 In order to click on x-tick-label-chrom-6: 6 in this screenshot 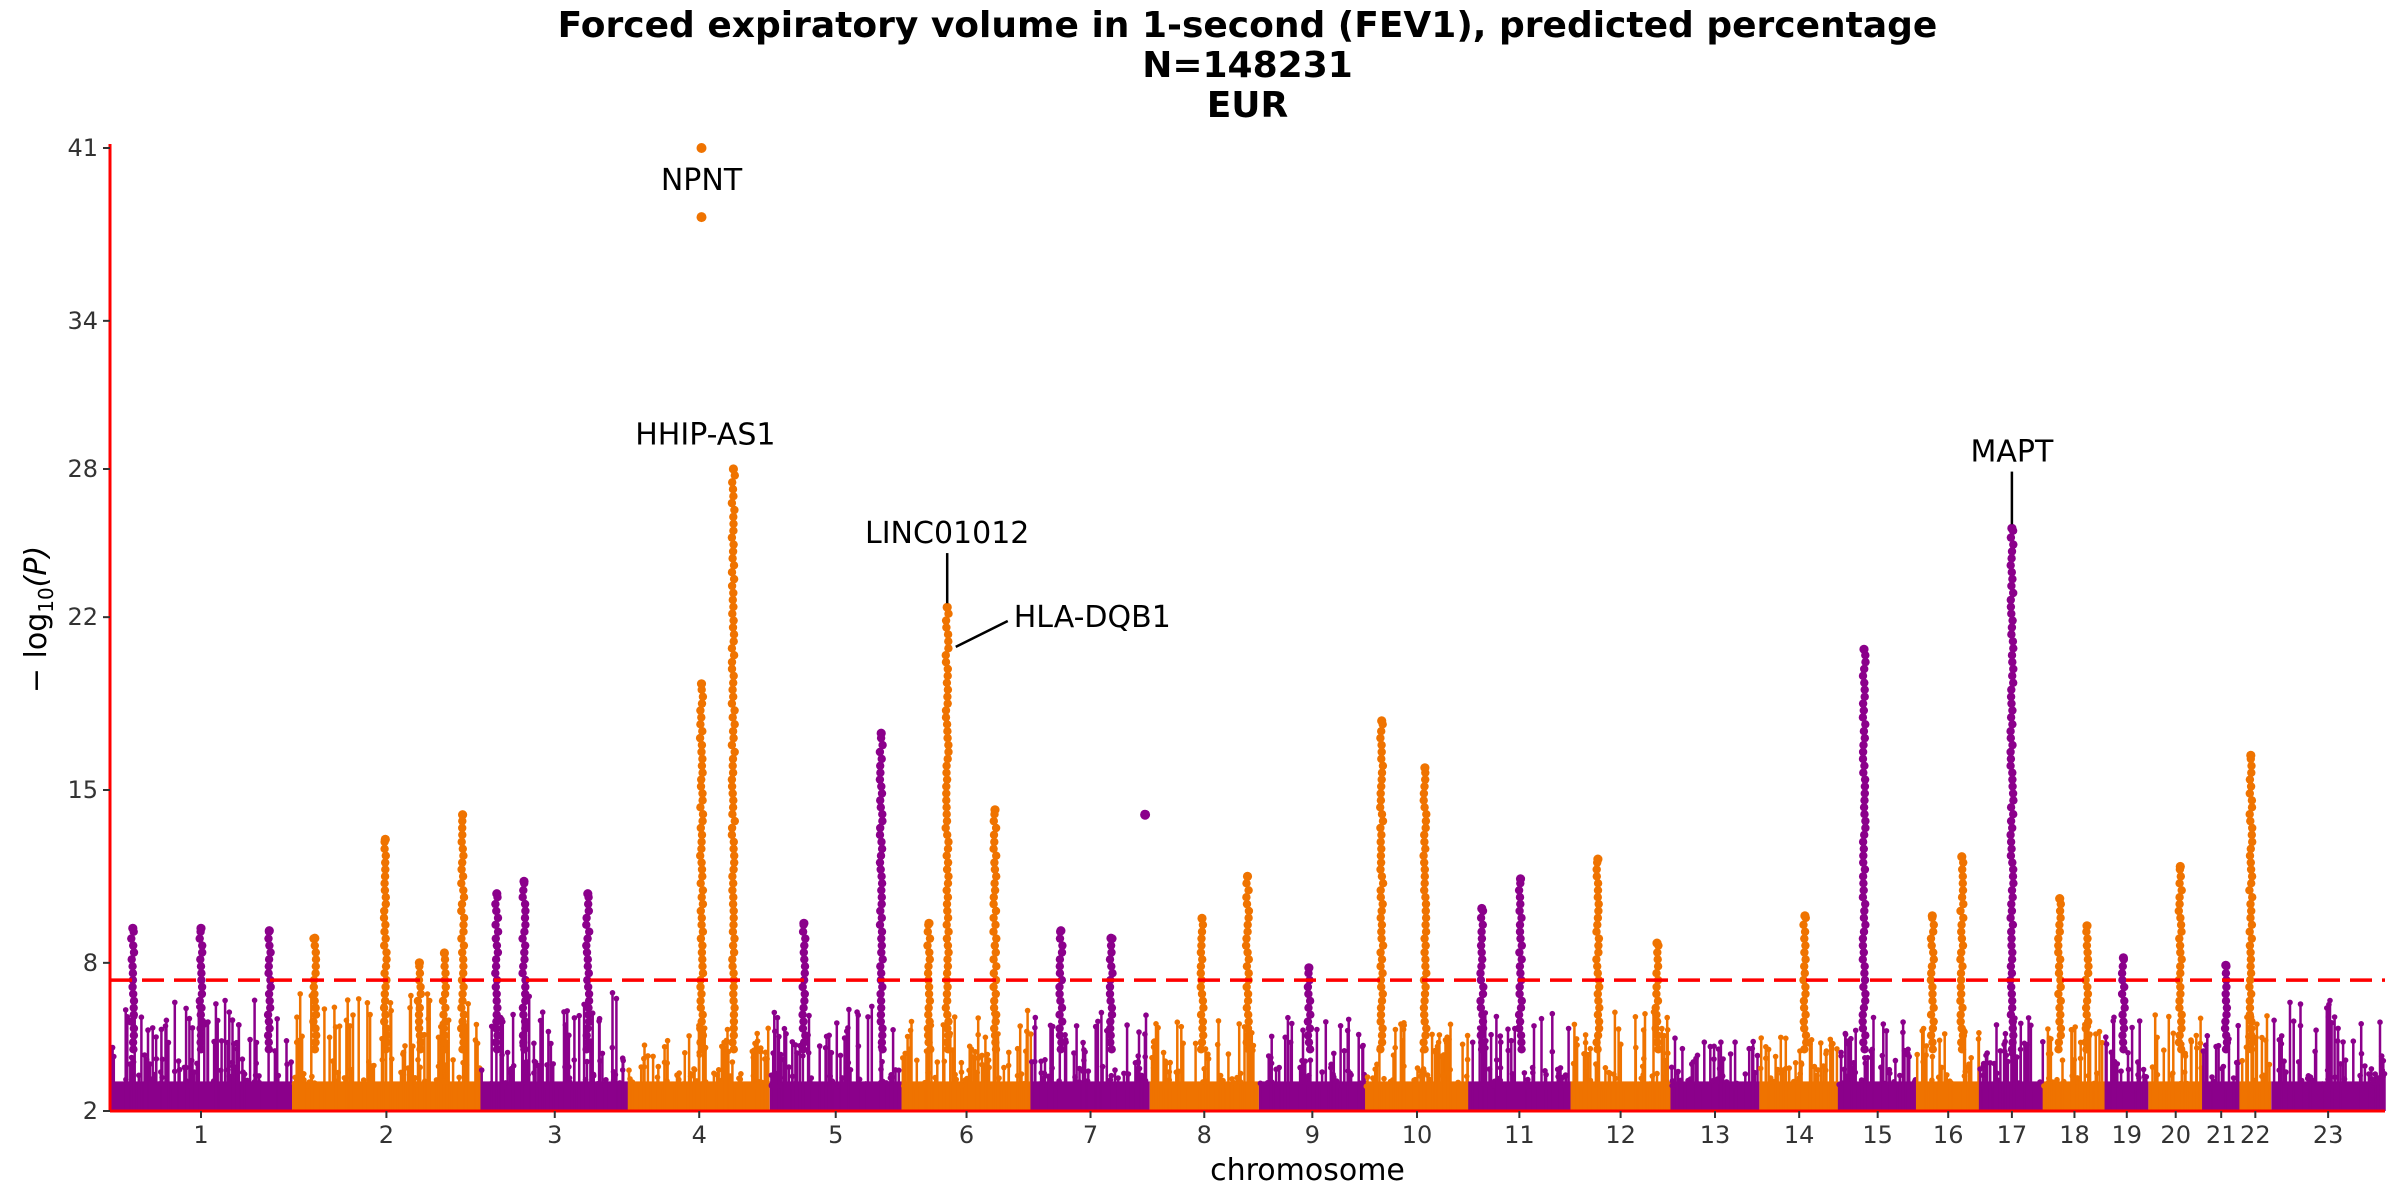, I will do `click(966, 1135)`.